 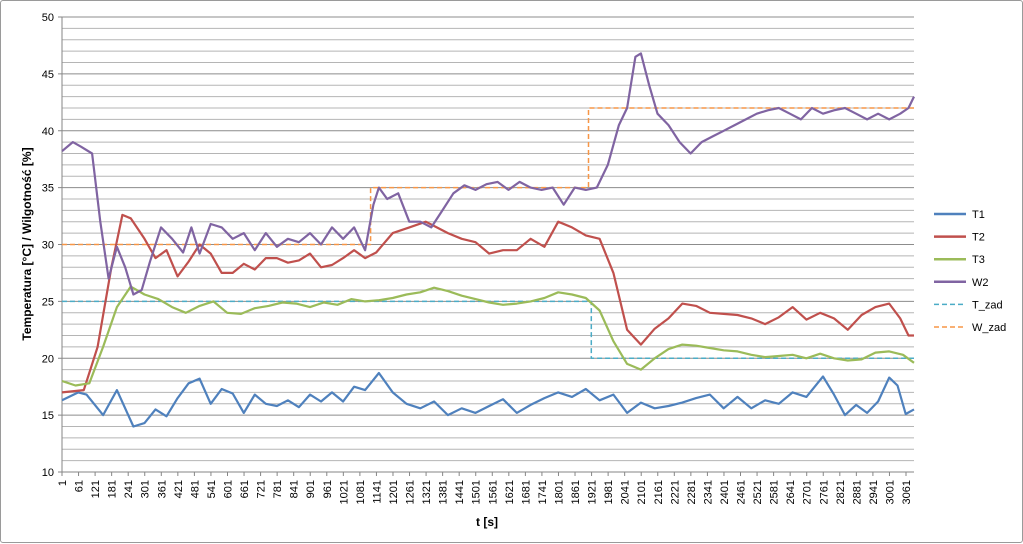 I want to click on x-axis-title: t [s], so click(x=487, y=522).